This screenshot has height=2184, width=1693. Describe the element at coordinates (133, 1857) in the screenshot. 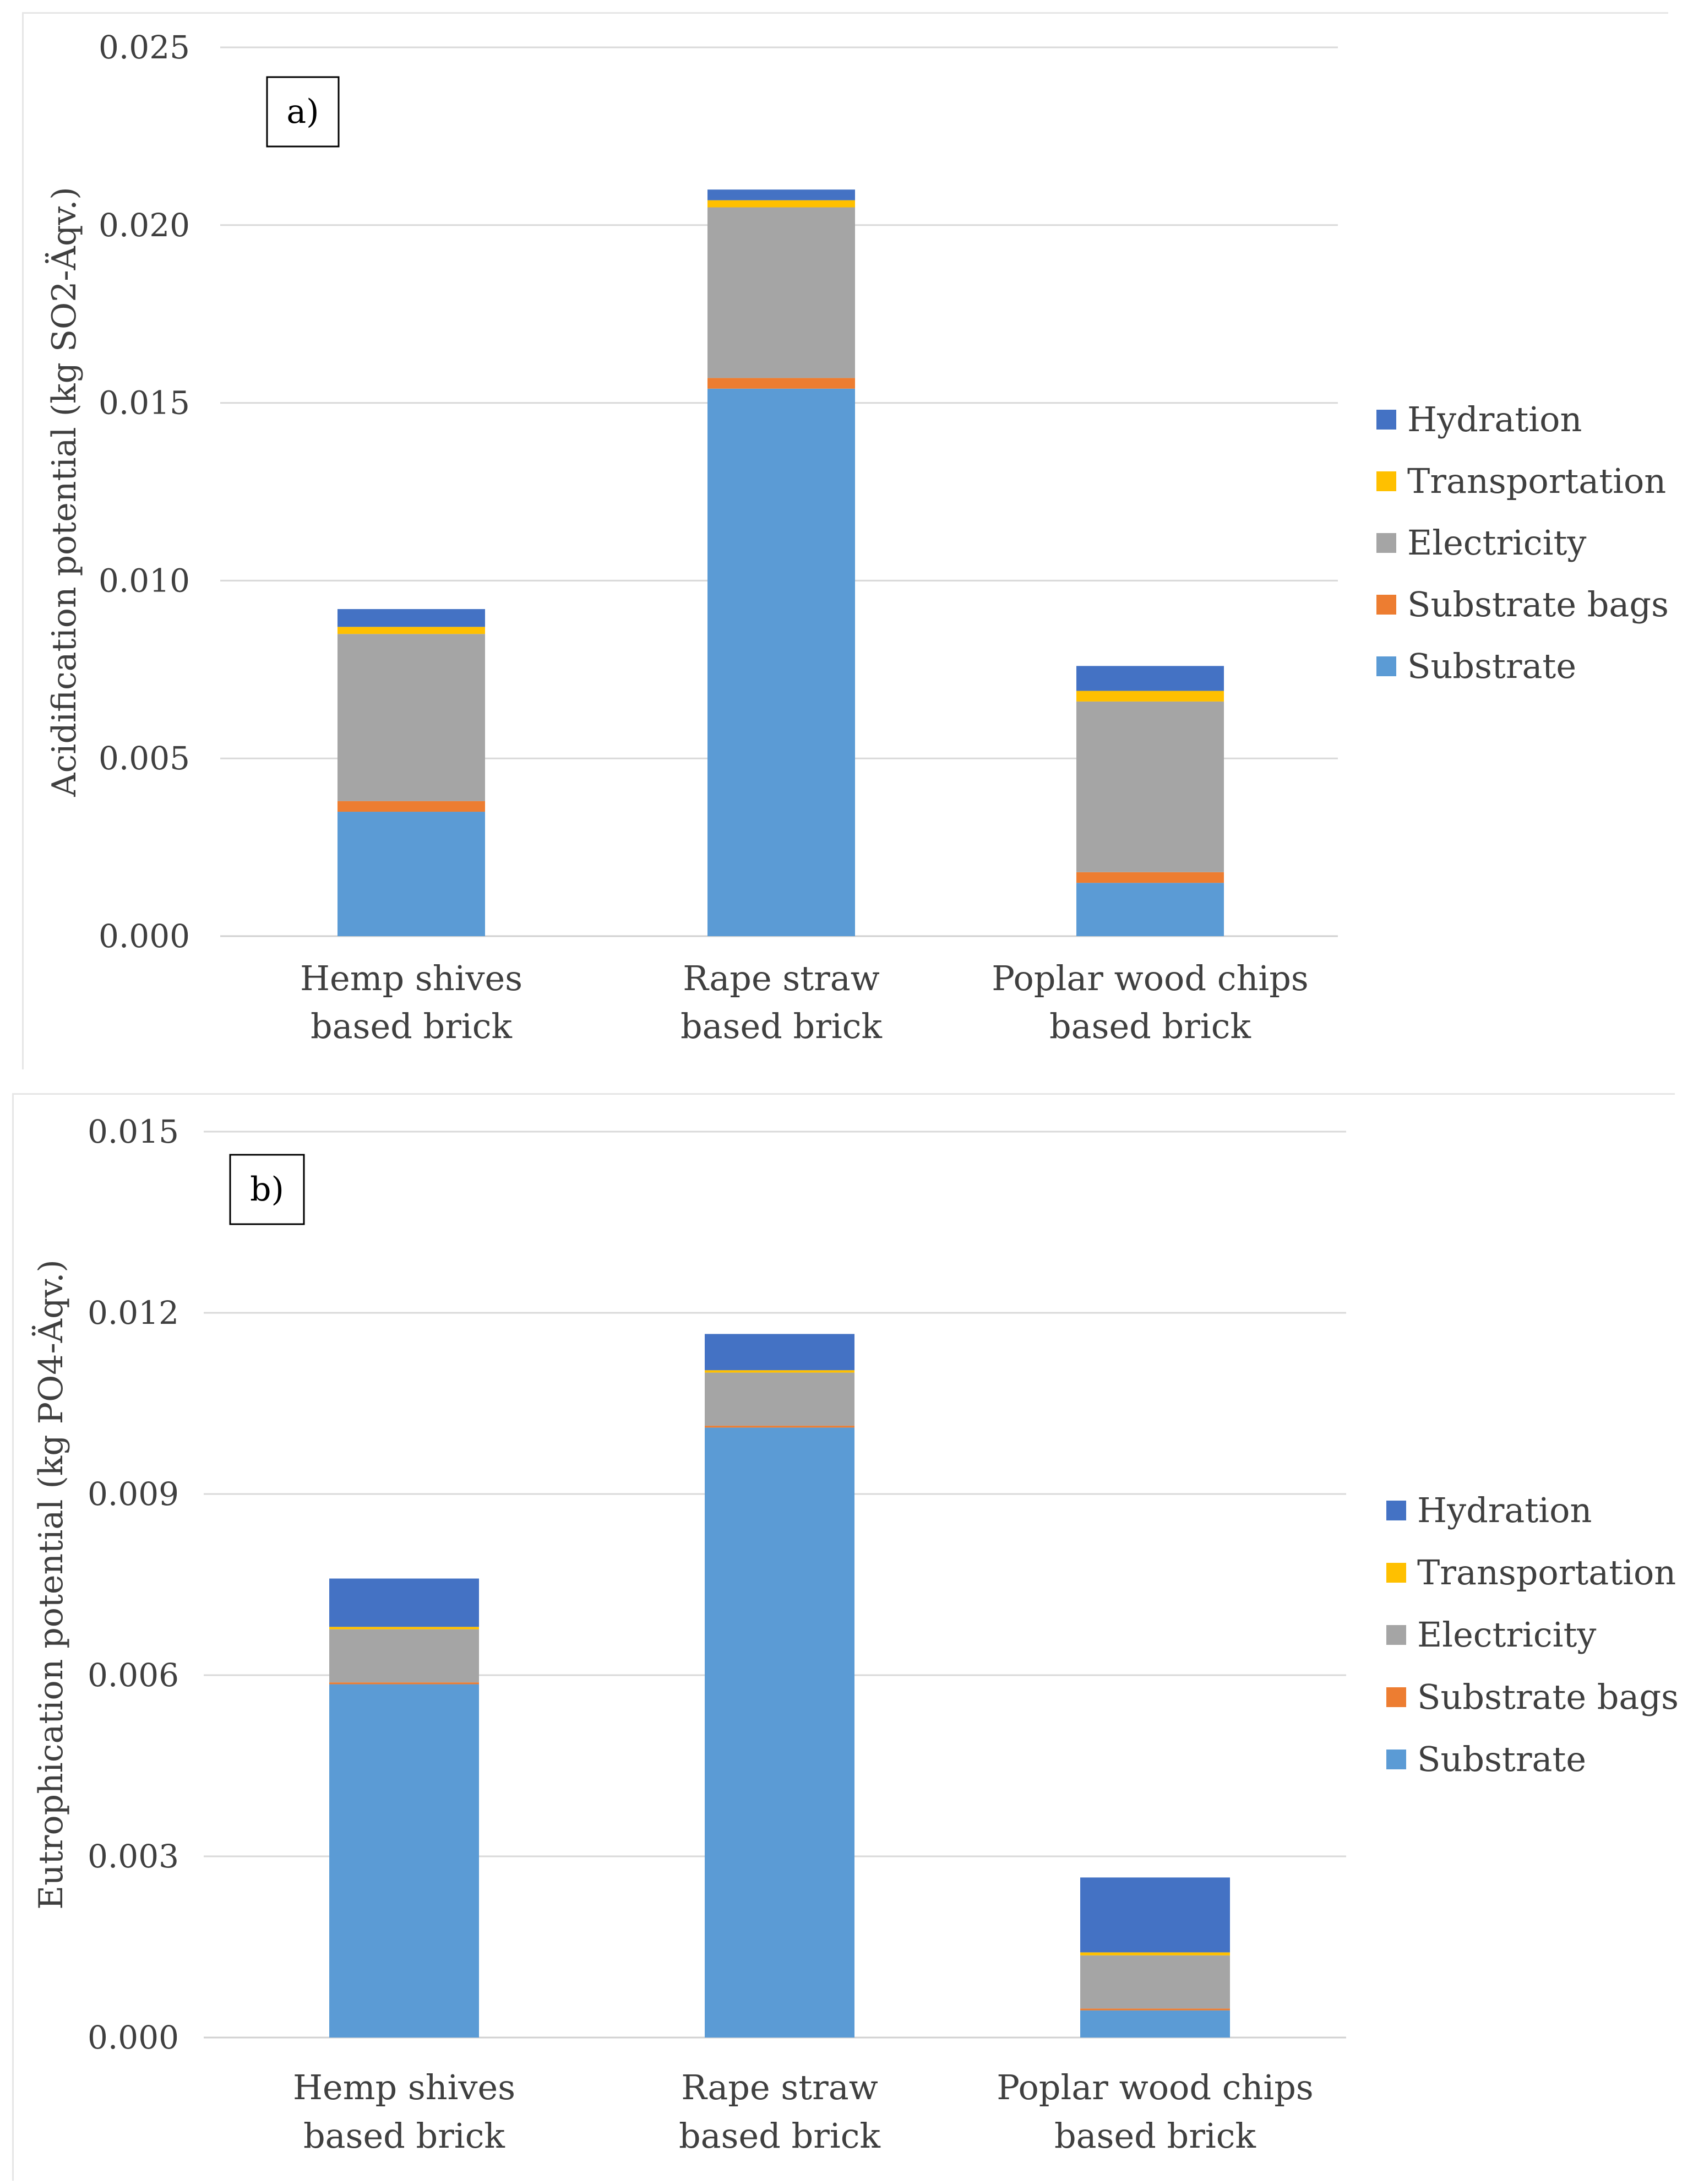

I see `y-tick-label: 0.003` at that location.